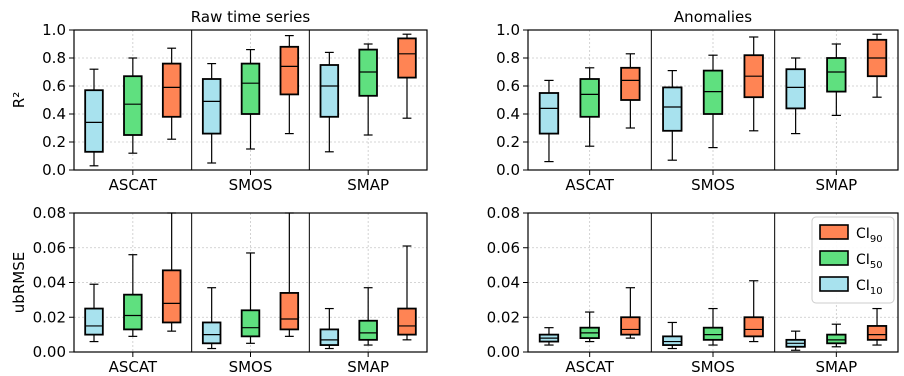 This screenshot has height=376, width=904. What do you see at coordinates (251, 17) in the screenshot?
I see `panel-title: Raw time series` at bounding box center [251, 17].